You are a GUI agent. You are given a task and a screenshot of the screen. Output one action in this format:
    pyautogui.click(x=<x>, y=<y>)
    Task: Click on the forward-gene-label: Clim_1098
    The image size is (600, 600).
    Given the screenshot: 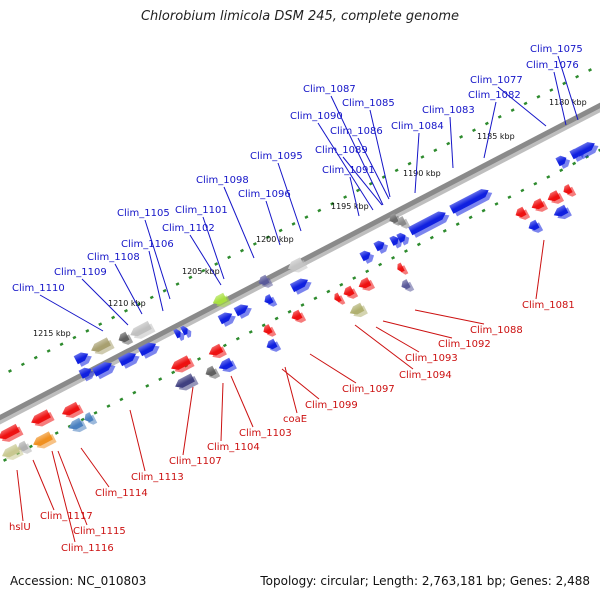 What is the action you would take?
    pyautogui.click(x=222, y=180)
    